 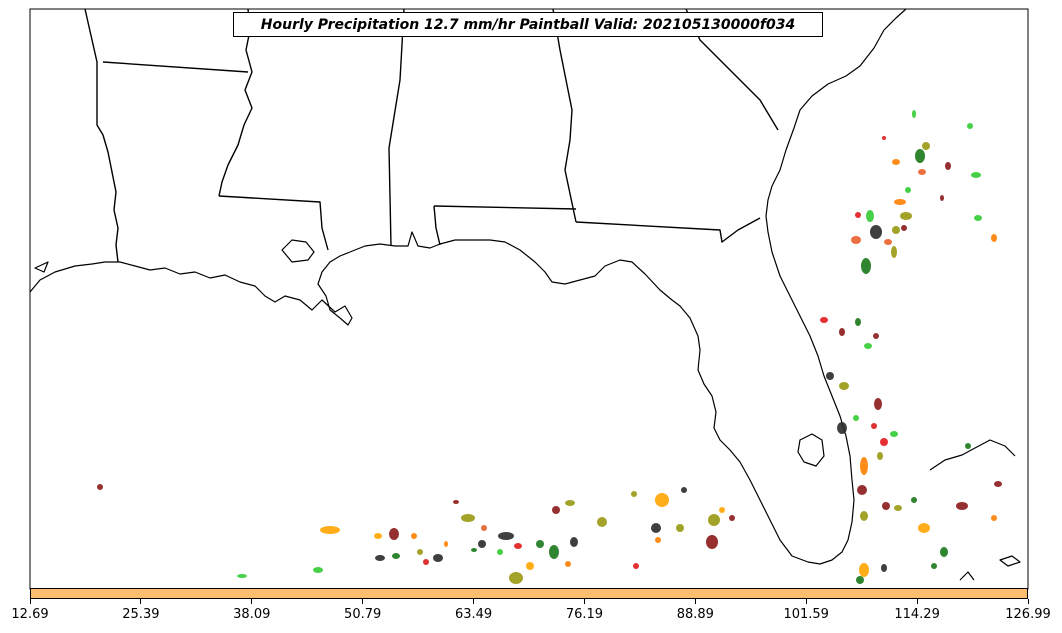 What do you see at coordinates (236, 288) in the screenshot?
I see `louisiana-coast` at bounding box center [236, 288].